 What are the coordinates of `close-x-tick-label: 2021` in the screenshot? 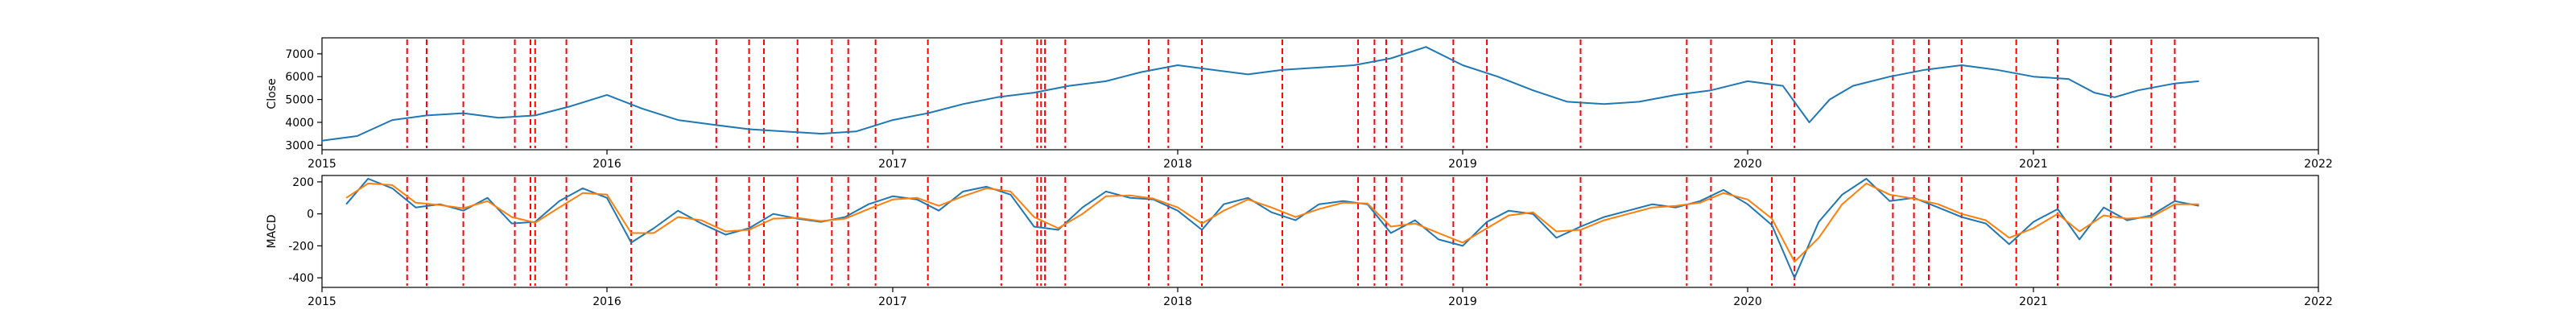 It's located at (2033, 164).